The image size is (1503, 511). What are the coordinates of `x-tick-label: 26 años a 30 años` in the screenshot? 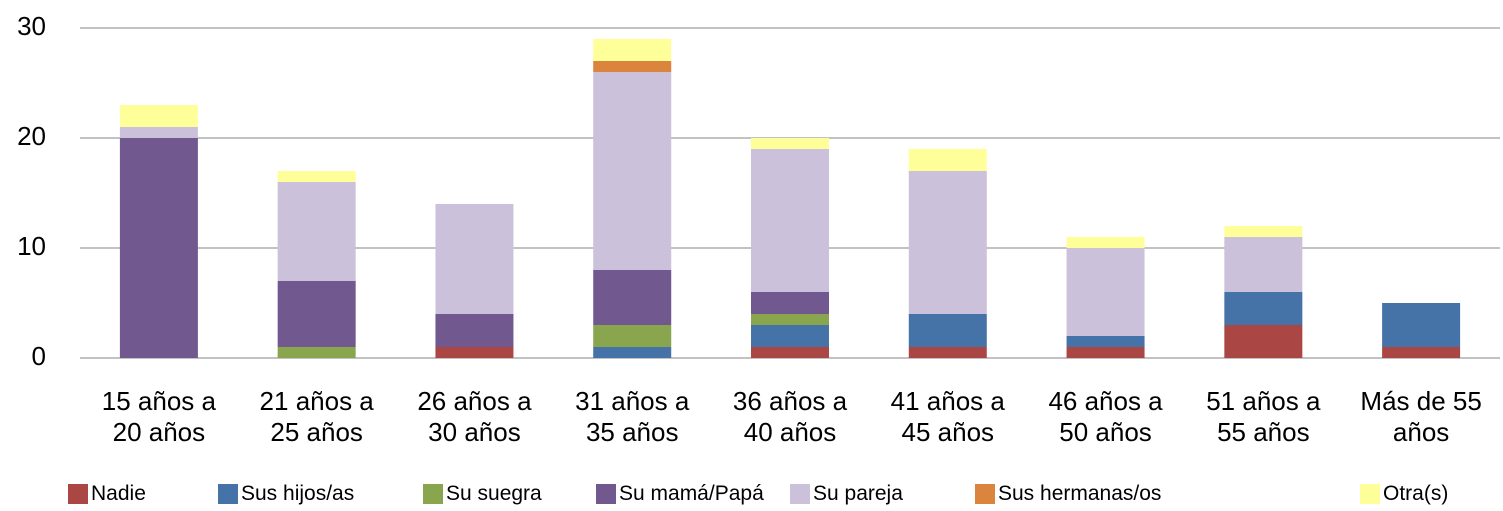 It's located at (474, 416).